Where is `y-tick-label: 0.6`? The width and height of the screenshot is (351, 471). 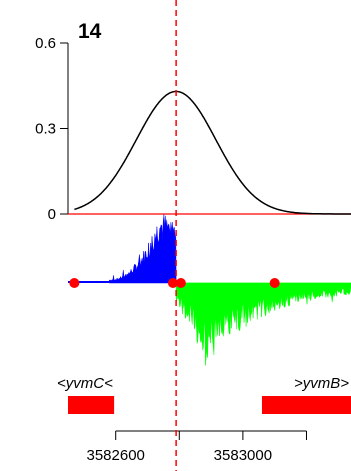
y-tick-label: 0.6 is located at coordinates (45, 43).